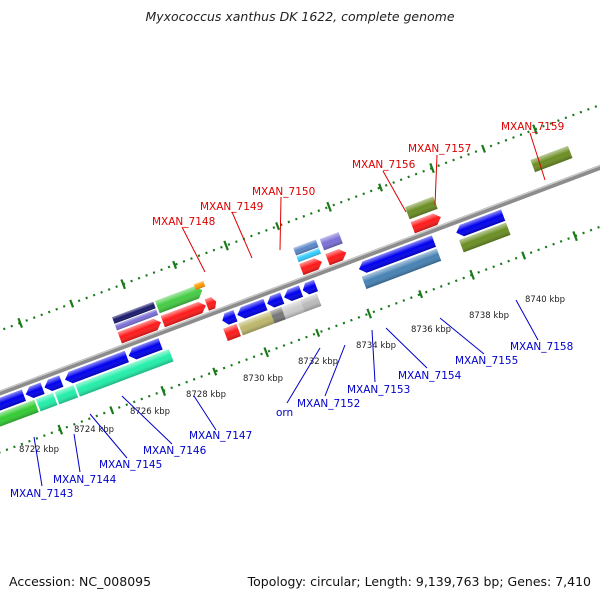 This screenshot has height=600, width=600. I want to click on gene-label-forward: MXAN_7156, so click(384, 165).